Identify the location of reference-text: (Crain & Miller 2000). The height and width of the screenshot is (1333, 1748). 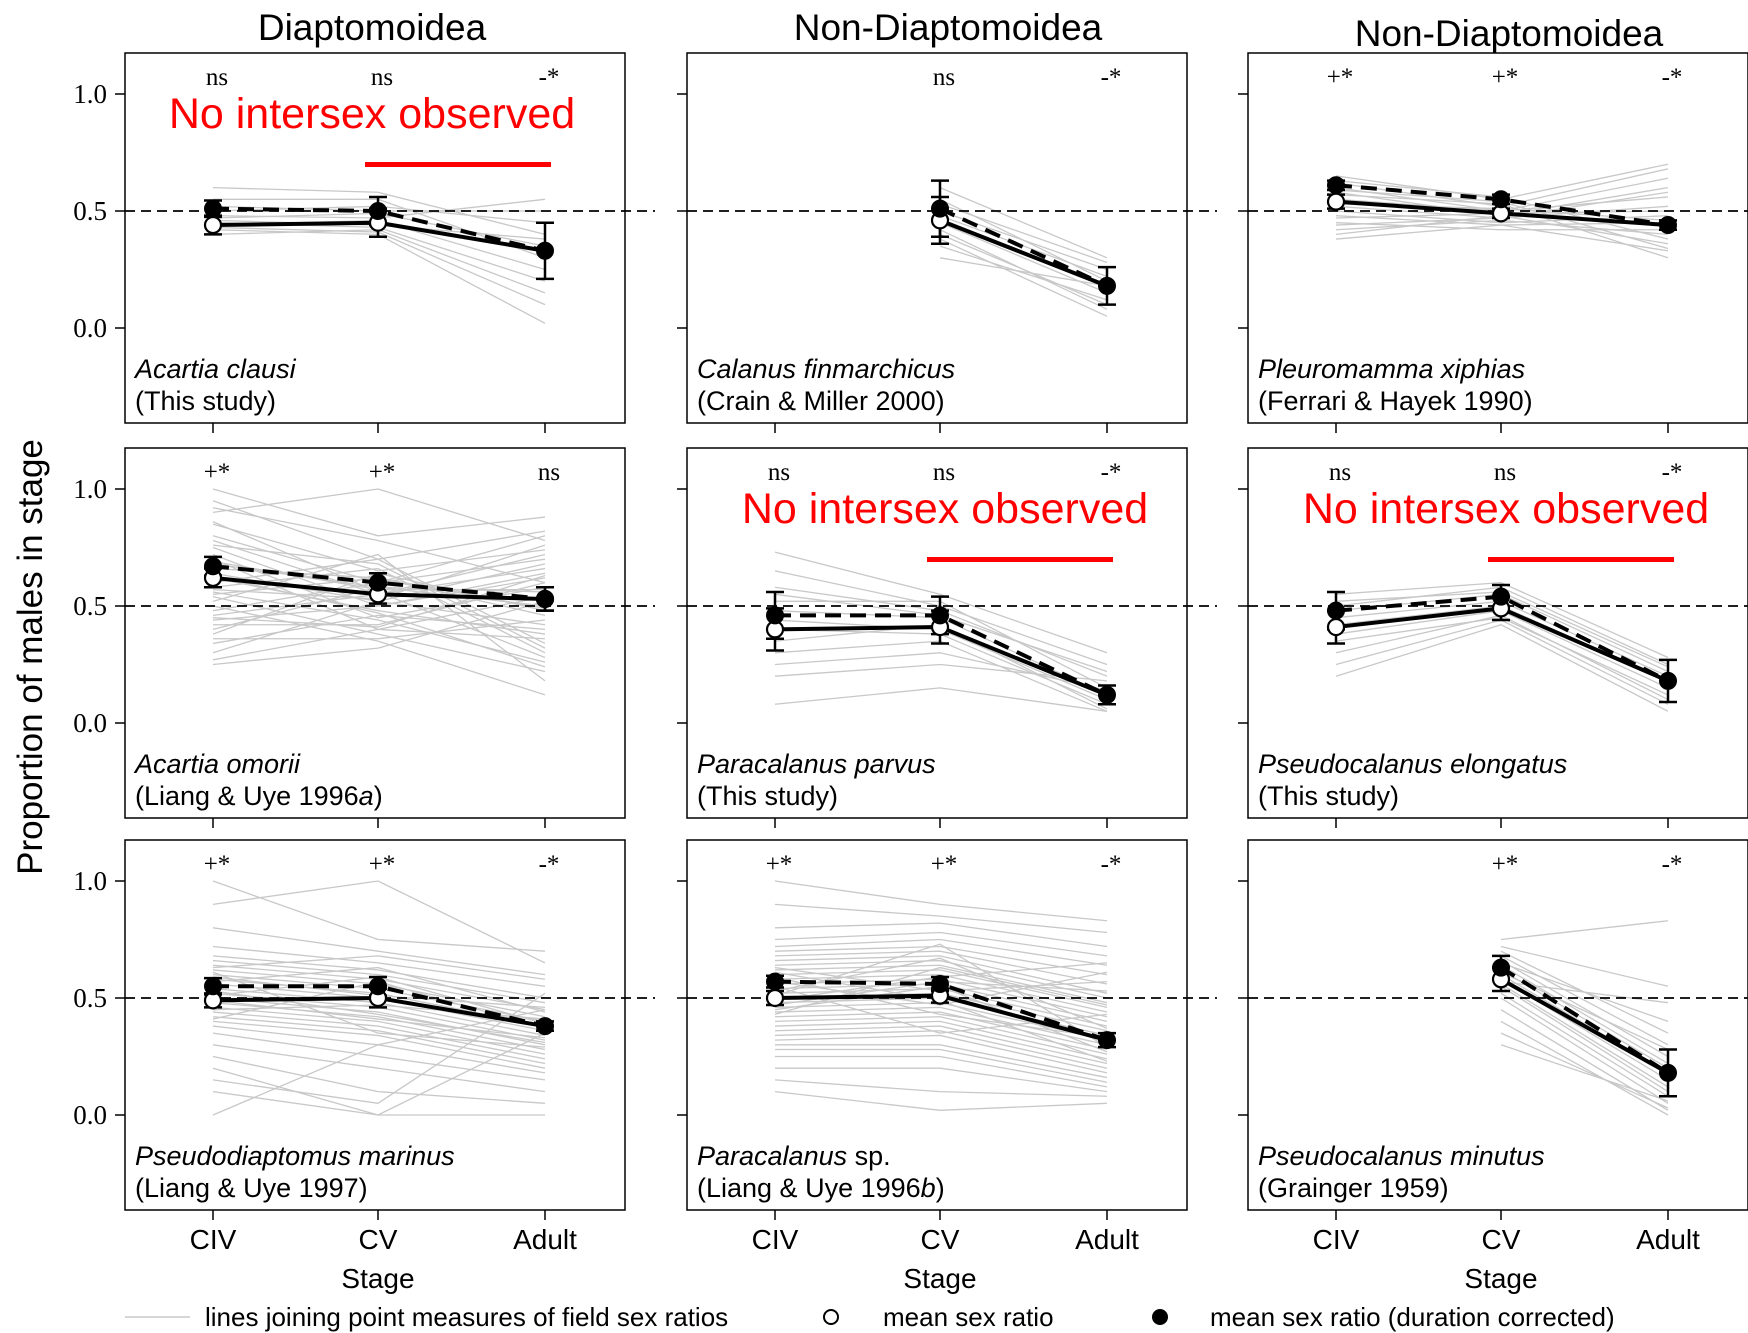
(821, 401).